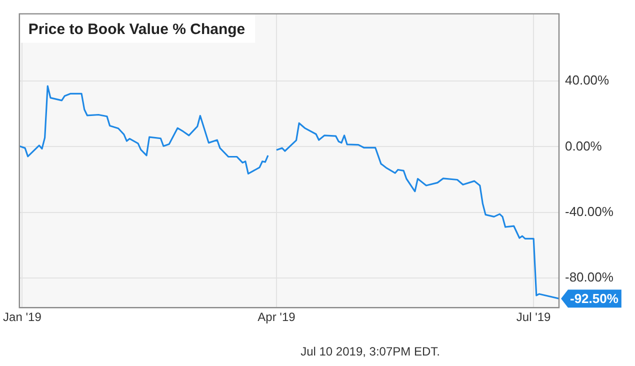 The height and width of the screenshot is (366, 635). Describe the element at coordinates (589, 211) in the screenshot. I see `y-tick-label: -40.00%` at that location.